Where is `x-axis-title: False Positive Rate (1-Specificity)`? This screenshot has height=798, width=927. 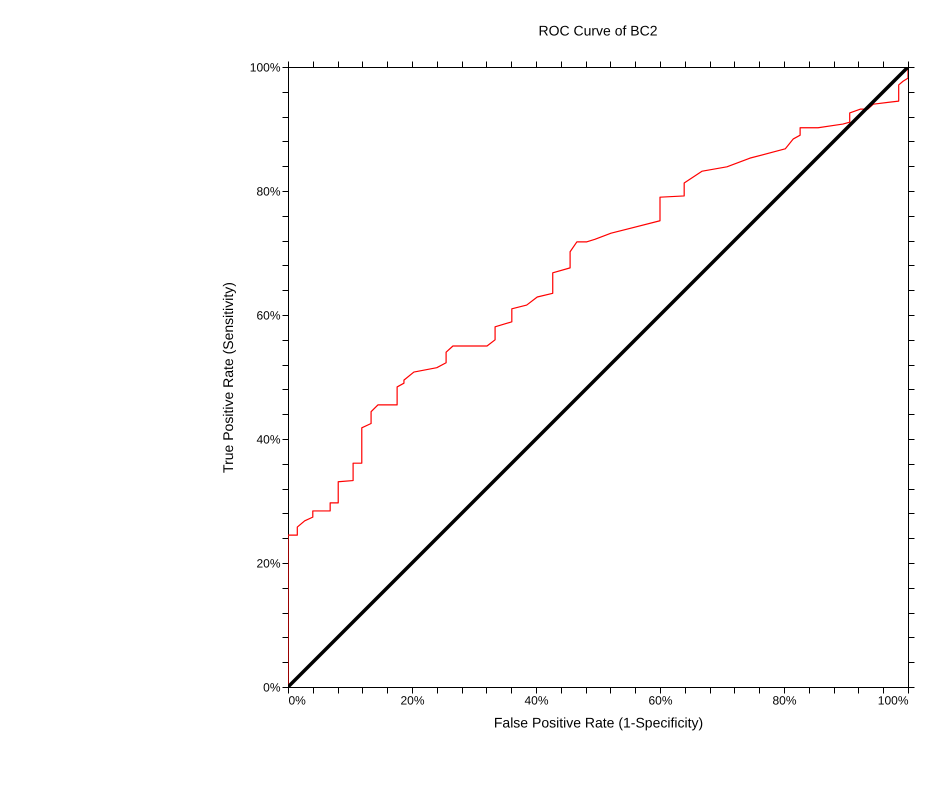 x-axis-title: False Positive Rate (1-Specificity) is located at coordinates (599, 722).